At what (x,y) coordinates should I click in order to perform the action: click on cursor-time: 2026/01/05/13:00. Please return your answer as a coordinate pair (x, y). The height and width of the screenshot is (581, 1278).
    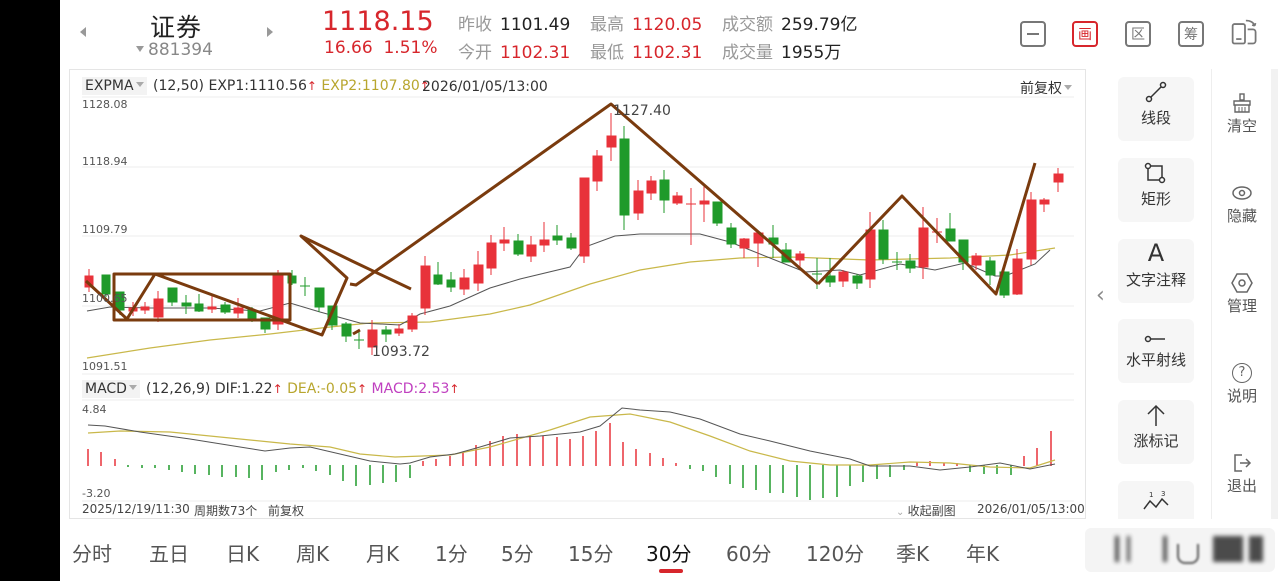
    Looking at the image, I should click on (485, 87).